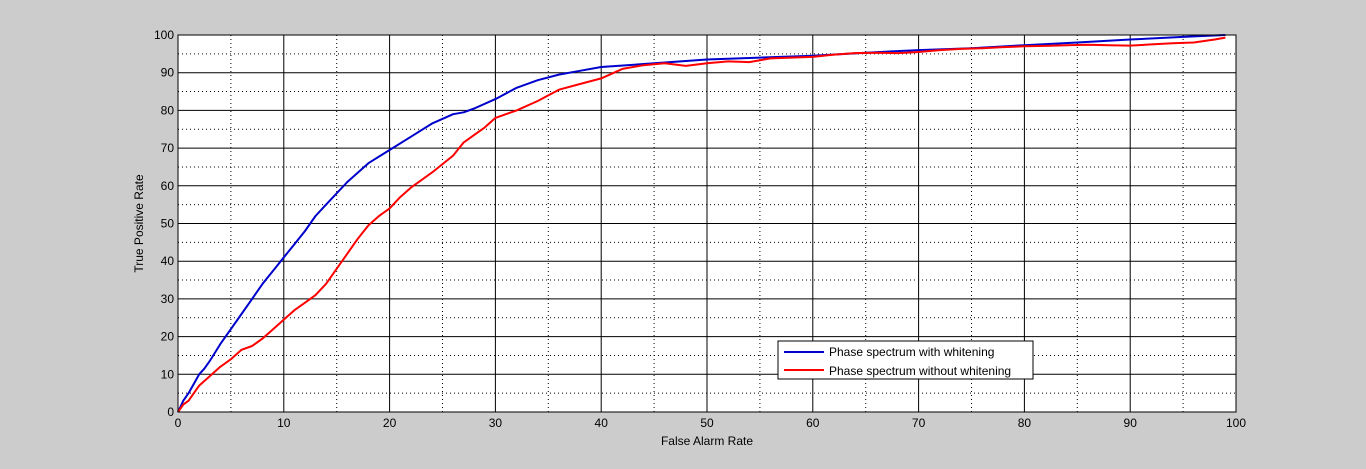 This screenshot has width=1366, height=469. Describe the element at coordinates (496, 423) in the screenshot. I see `x-tick-label: 30` at that location.